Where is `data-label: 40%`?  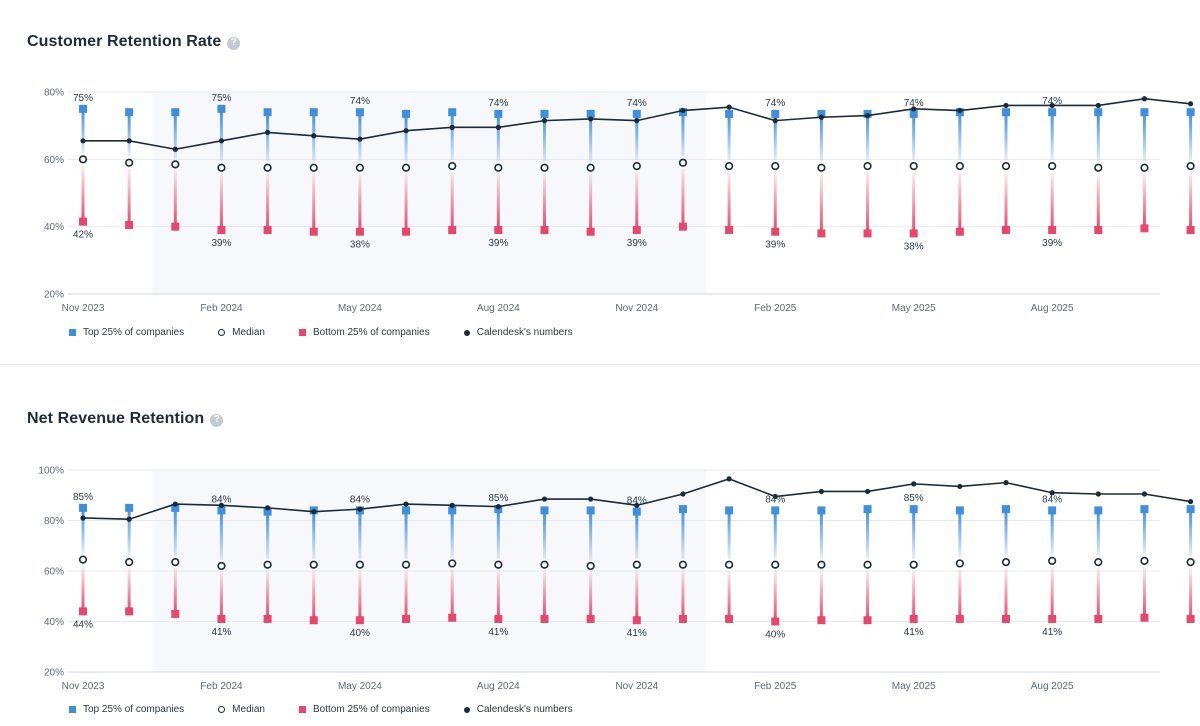
data-label: 40% is located at coordinates (775, 635).